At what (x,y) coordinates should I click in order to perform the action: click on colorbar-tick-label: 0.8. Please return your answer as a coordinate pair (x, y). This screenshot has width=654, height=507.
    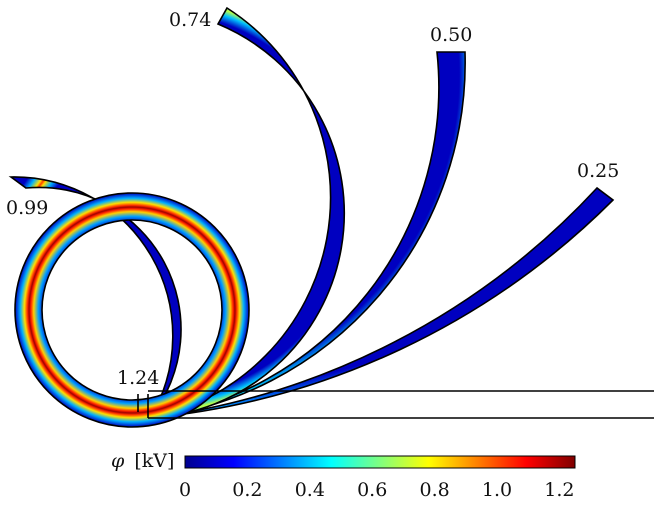
    Looking at the image, I should click on (434, 490).